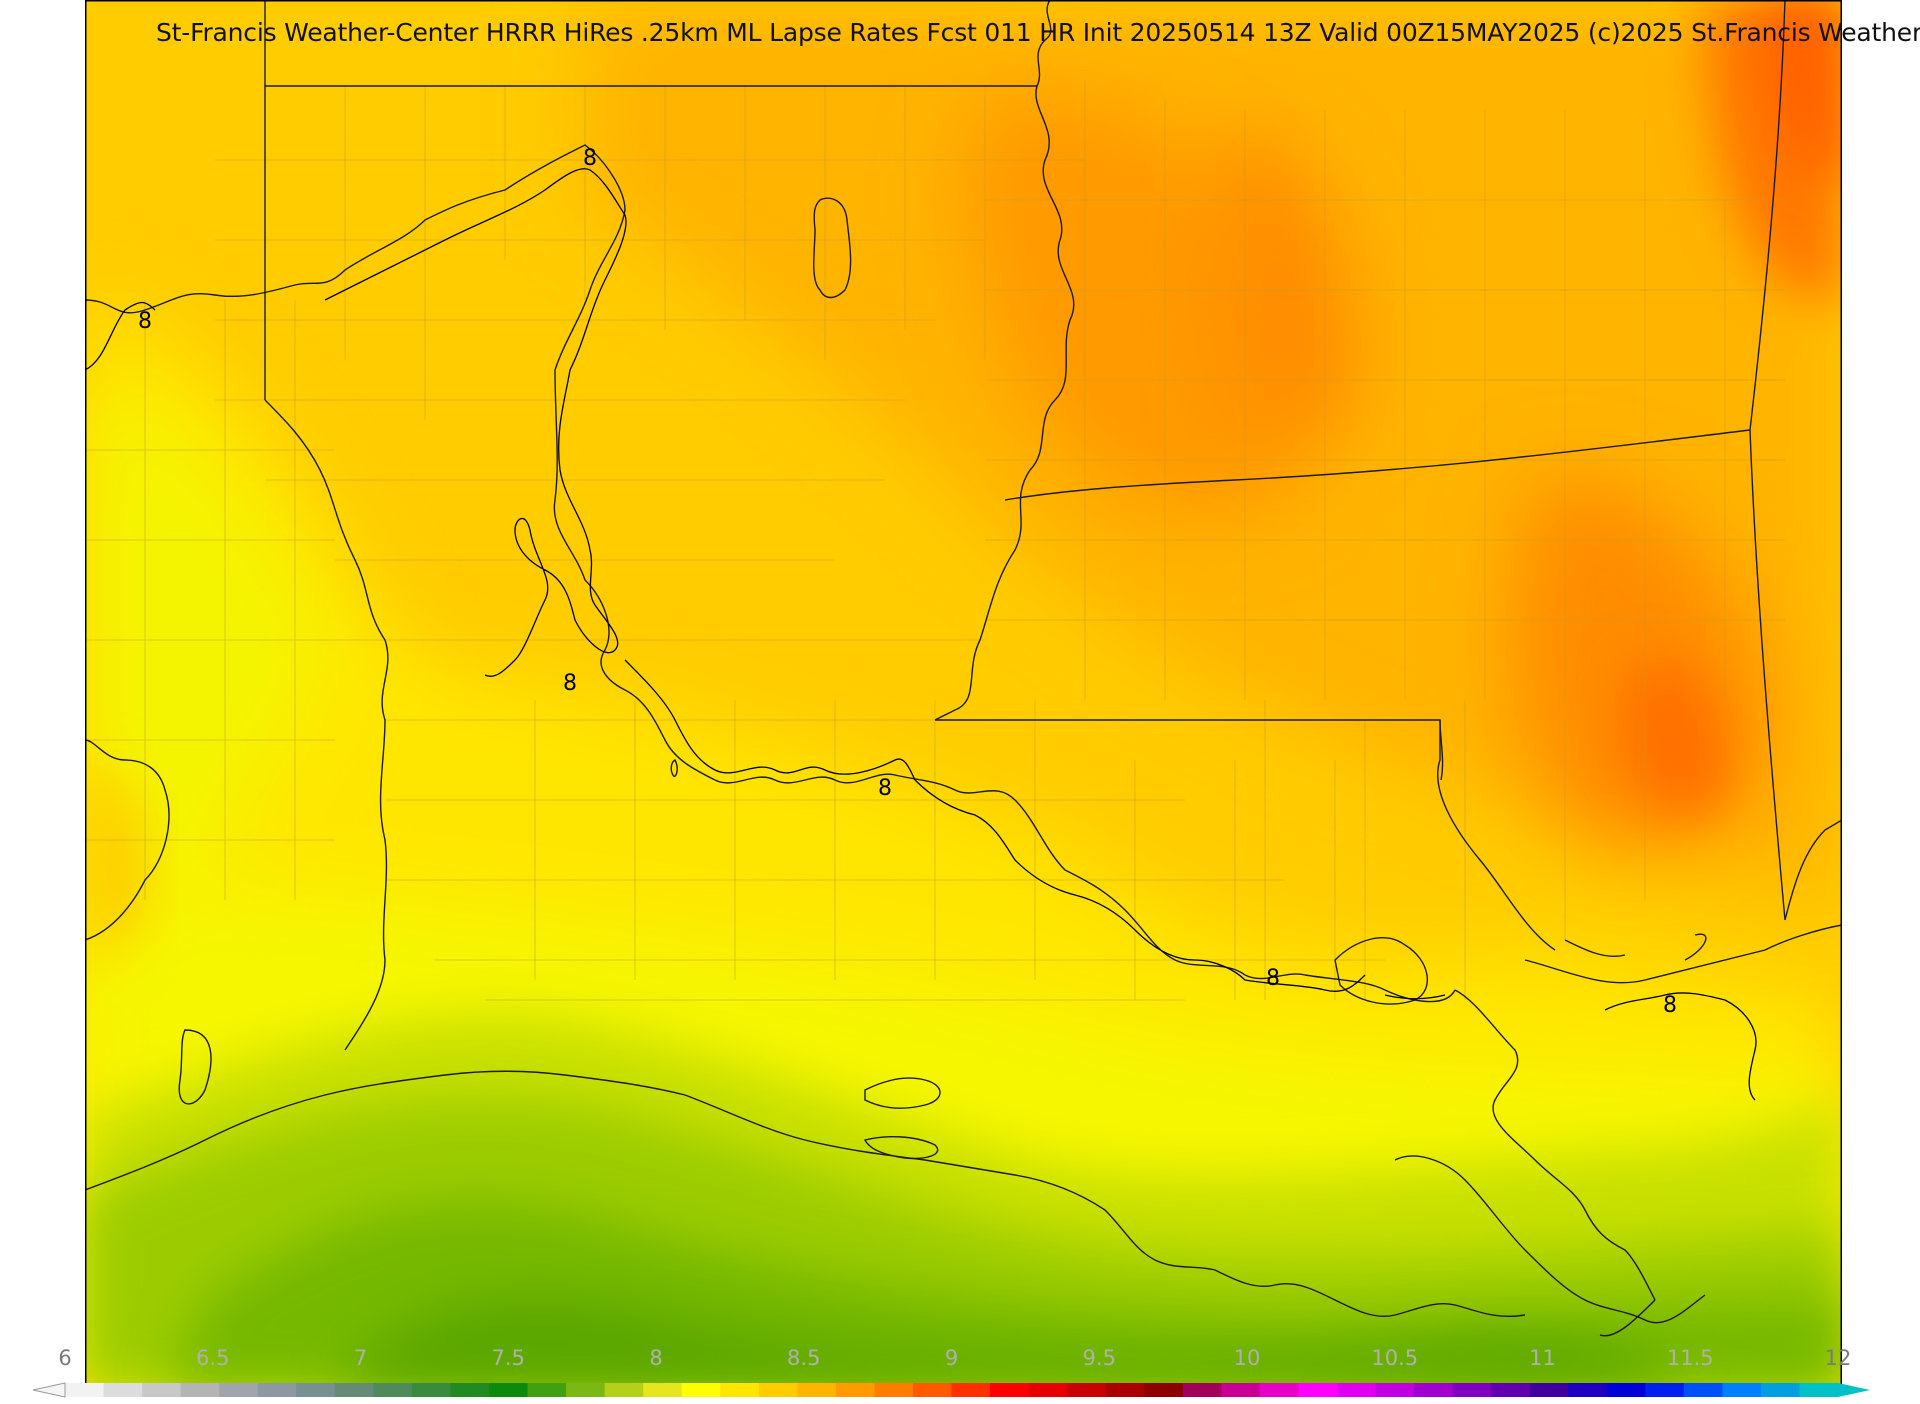 The image size is (1920, 1404). I want to click on colorbar-tick-label: 10, so click(1247, 1358).